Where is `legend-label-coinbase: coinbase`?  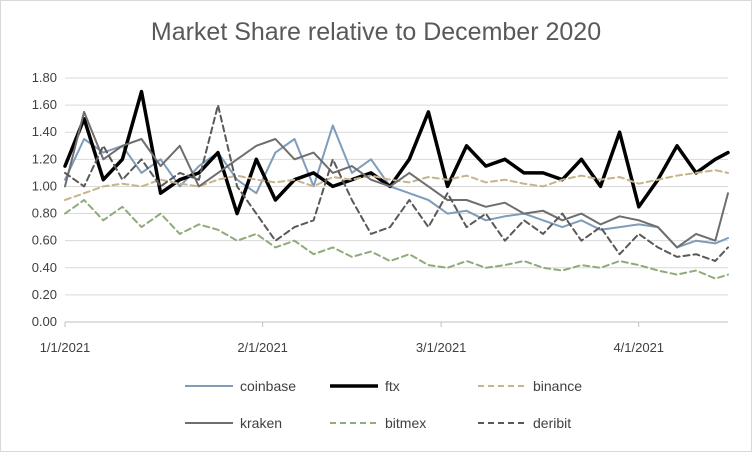
legend-label-coinbase: coinbase is located at coordinates (268, 386).